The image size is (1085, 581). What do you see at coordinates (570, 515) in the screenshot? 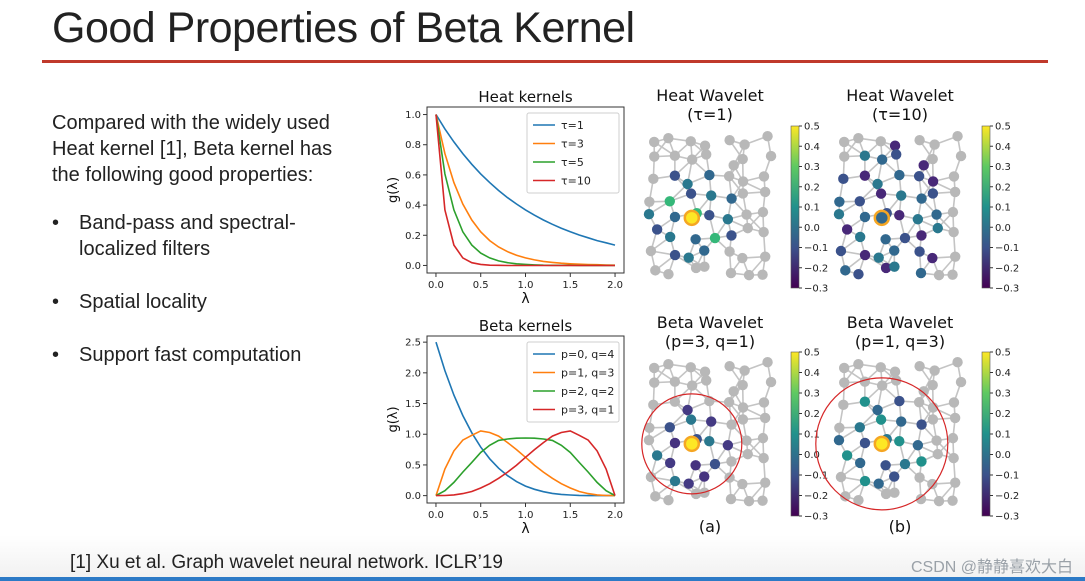
I see `x-tick-label: 1.5` at bounding box center [570, 515].